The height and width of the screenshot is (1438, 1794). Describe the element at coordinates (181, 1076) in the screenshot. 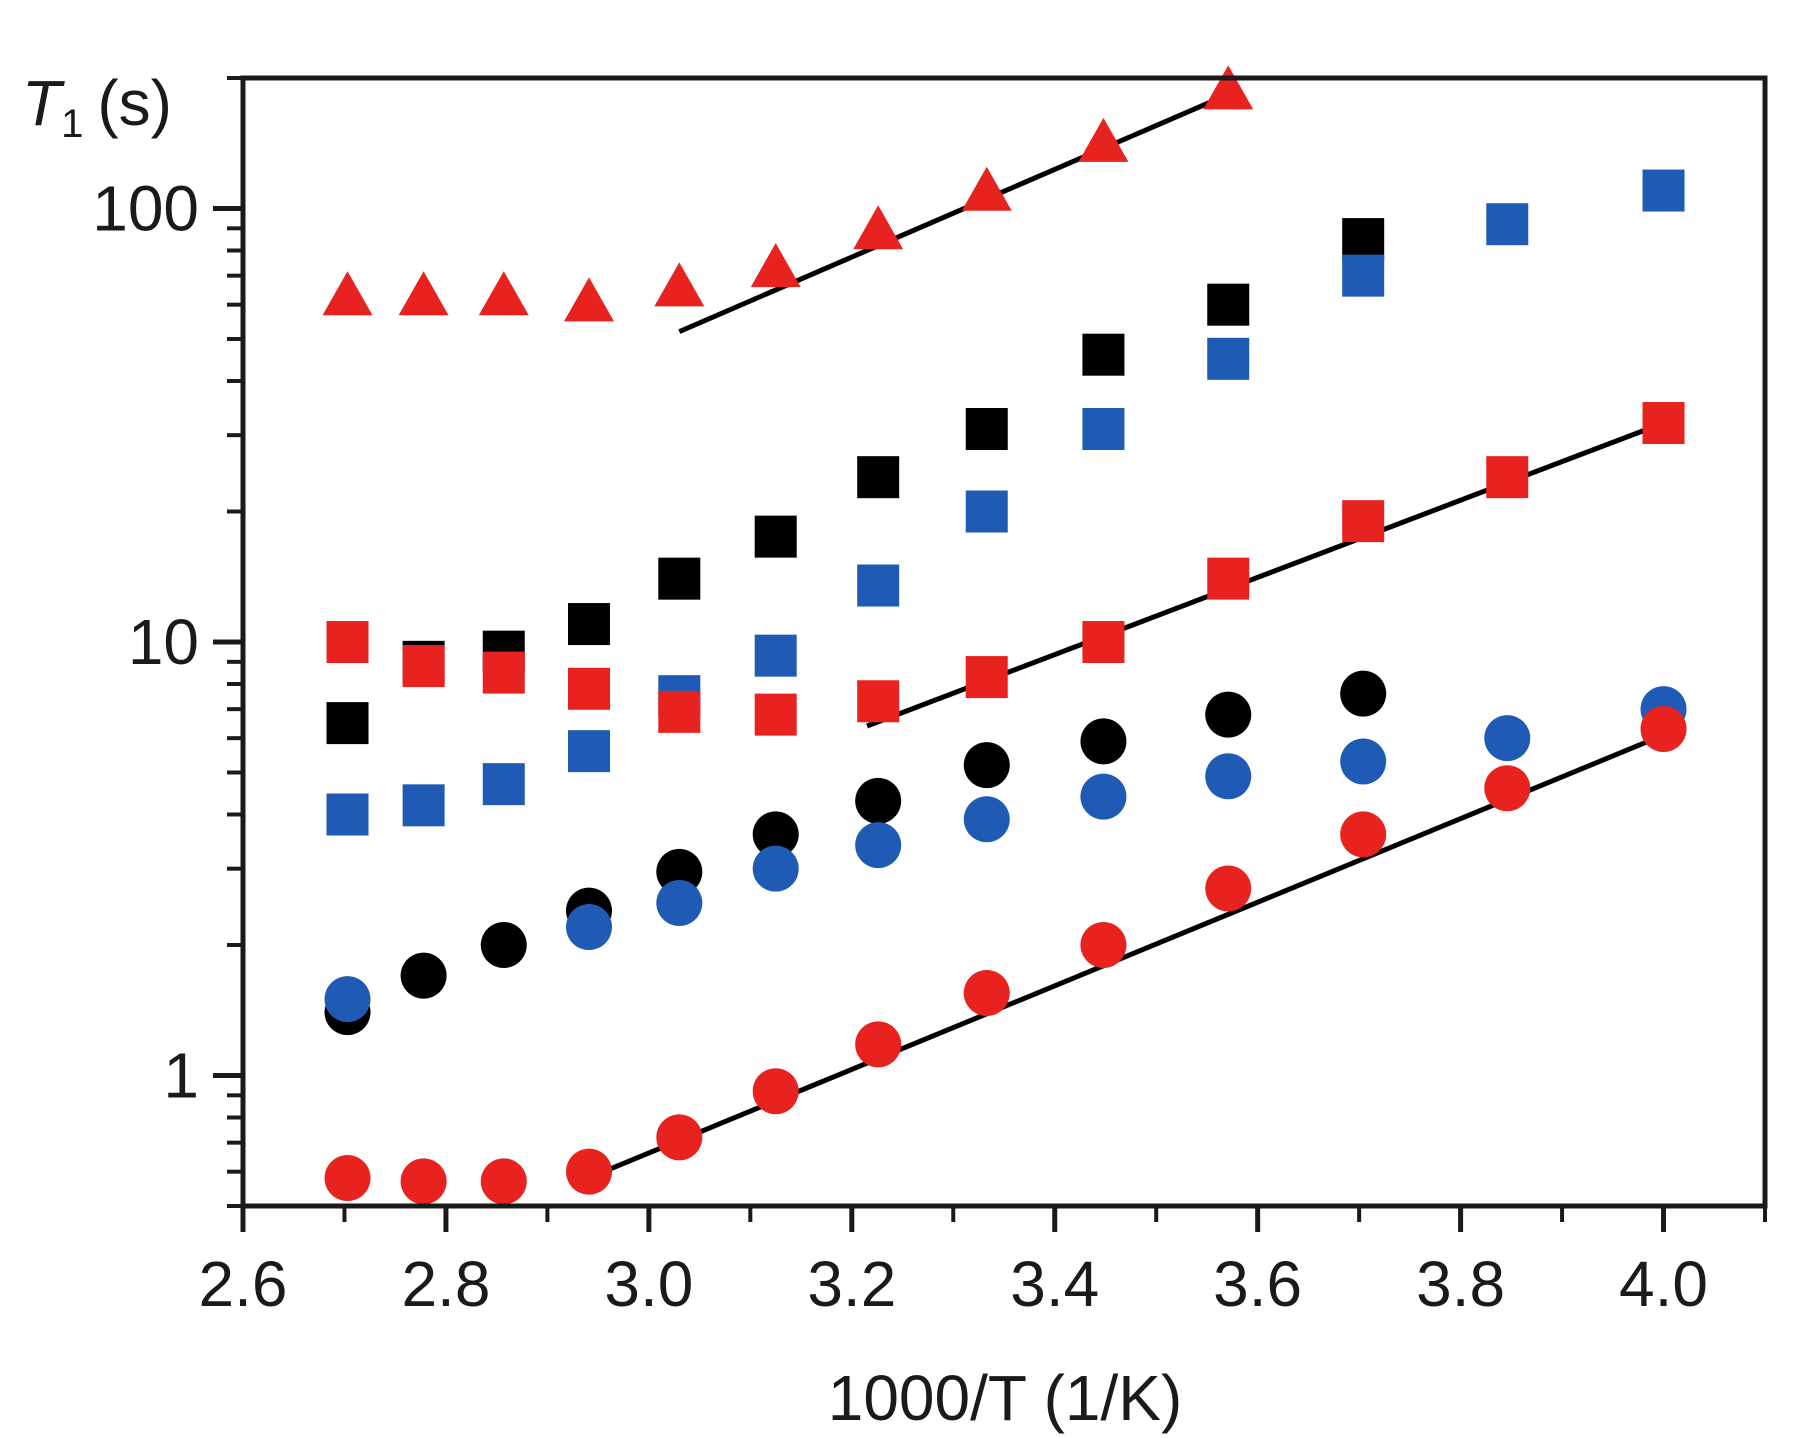

I see `y-tick-label: 1` at that location.